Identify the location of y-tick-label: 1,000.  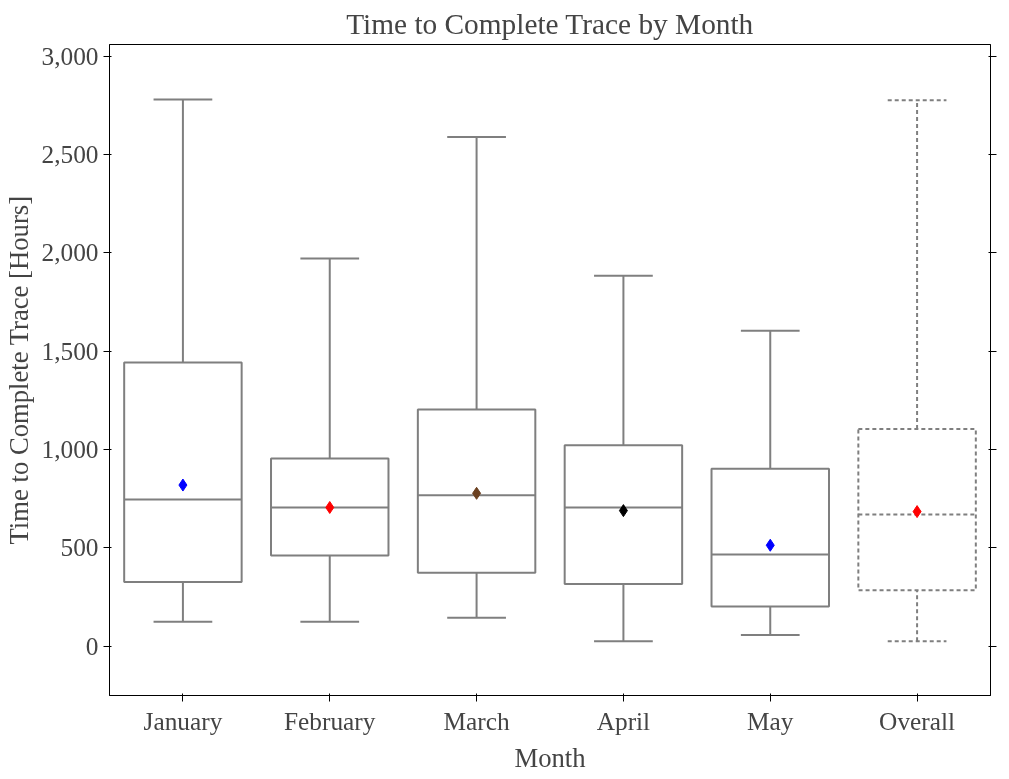
(70, 449).